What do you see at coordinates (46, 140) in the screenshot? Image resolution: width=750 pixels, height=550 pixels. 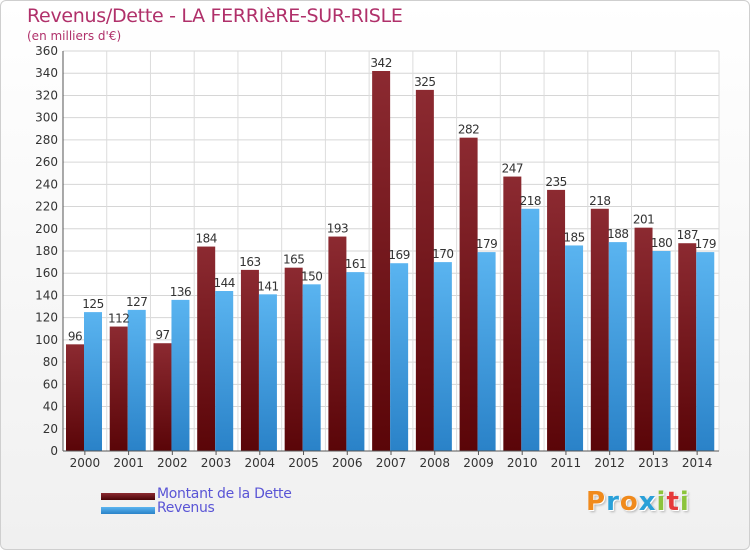 I see `y-tick-label: 280` at bounding box center [46, 140].